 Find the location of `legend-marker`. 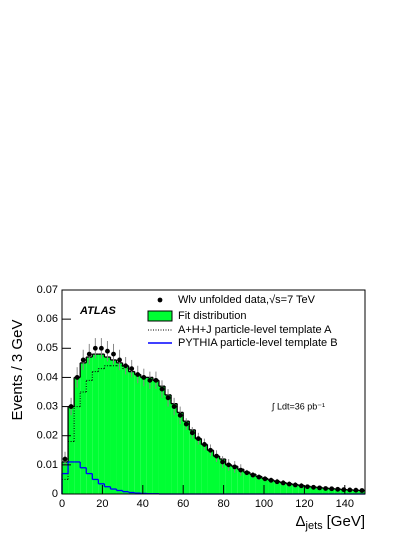

legend-marker is located at coordinates (160, 300).